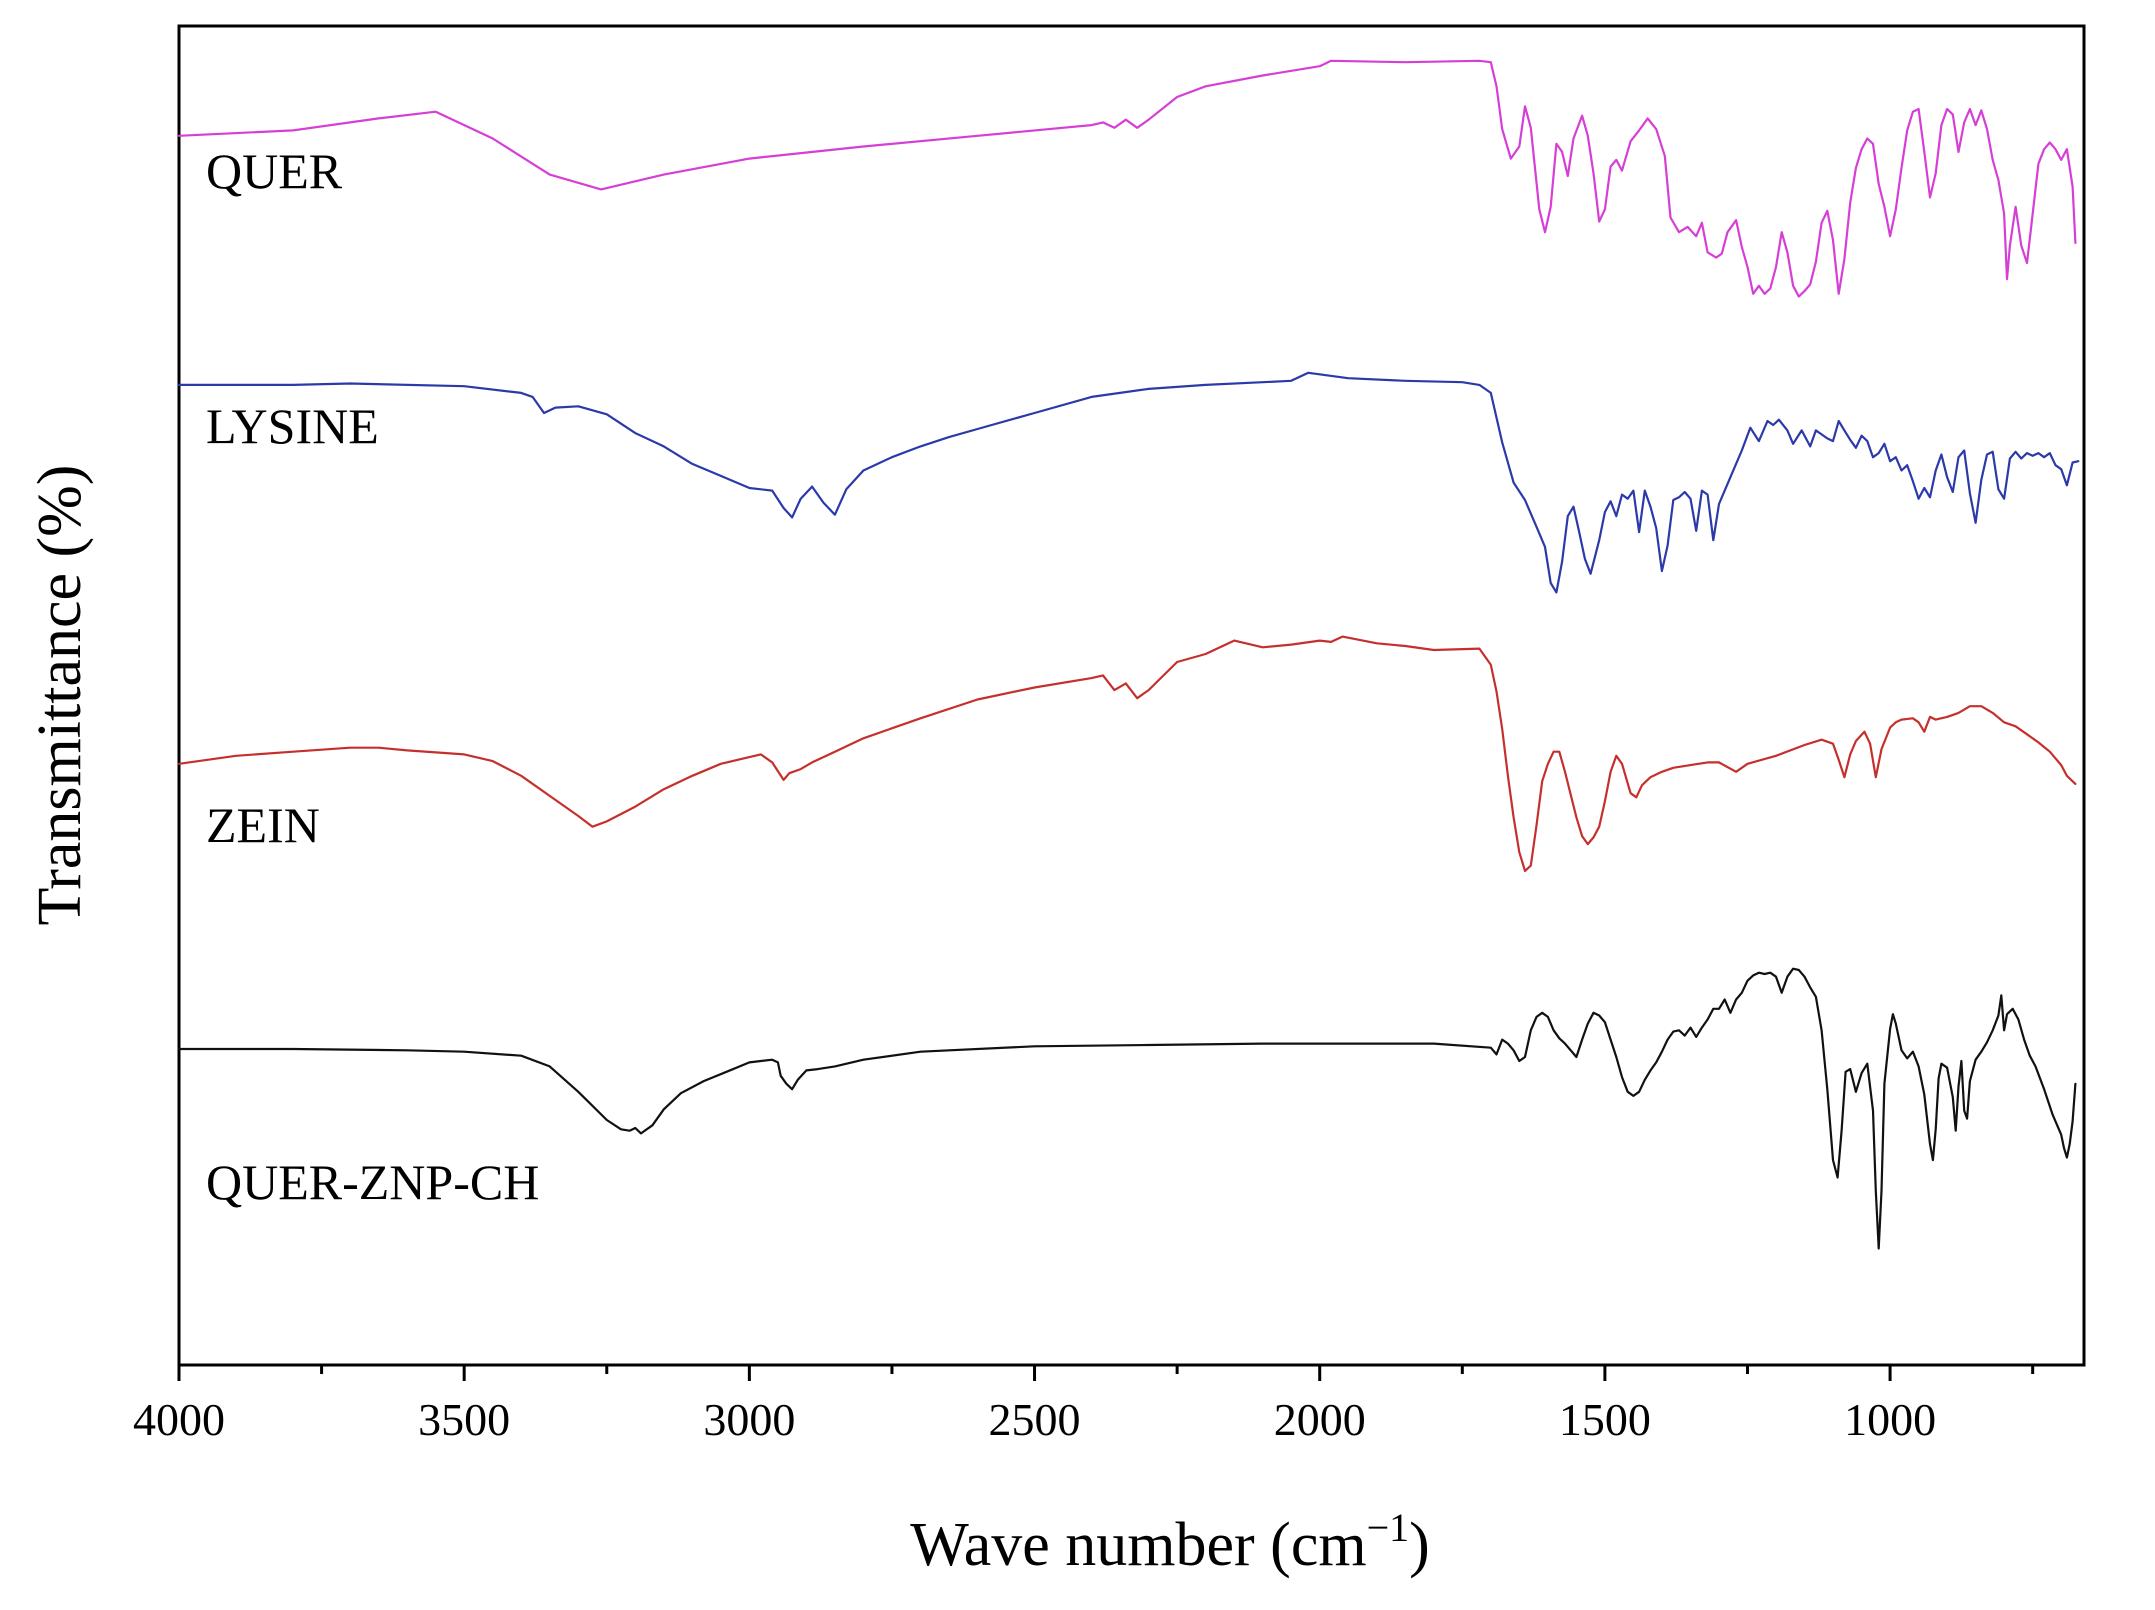  Describe the element at coordinates (749, 1419) in the screenshot. I see `x-tick-label-3000: 3000` at that location.